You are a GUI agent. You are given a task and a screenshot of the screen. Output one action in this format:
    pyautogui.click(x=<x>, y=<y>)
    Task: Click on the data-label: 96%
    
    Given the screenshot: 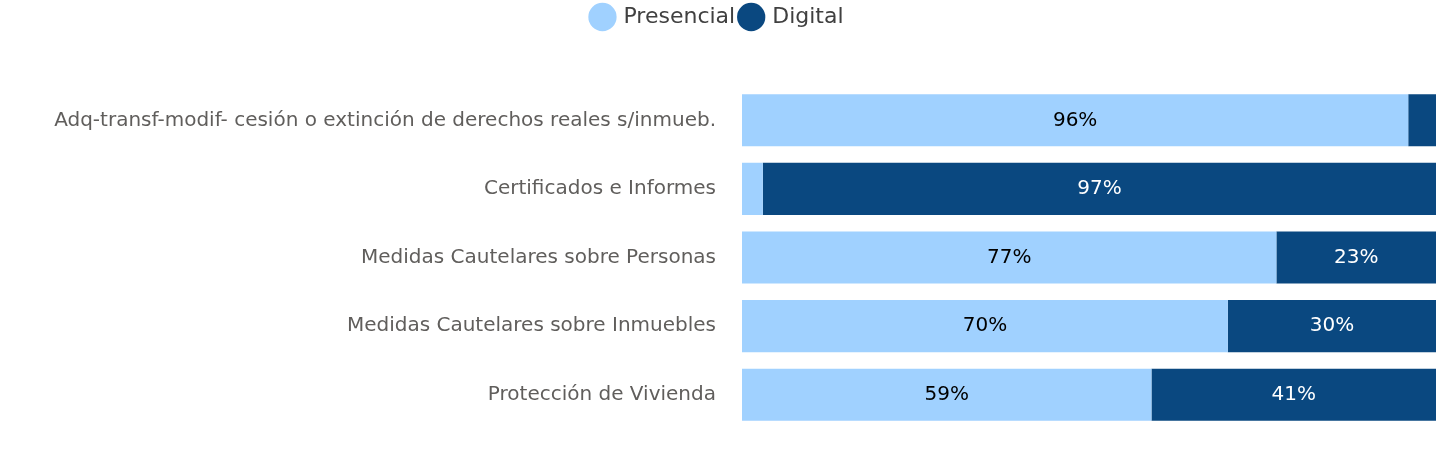 What is the action you would take?
    pyautogui.click(x=1075, y=118)
    